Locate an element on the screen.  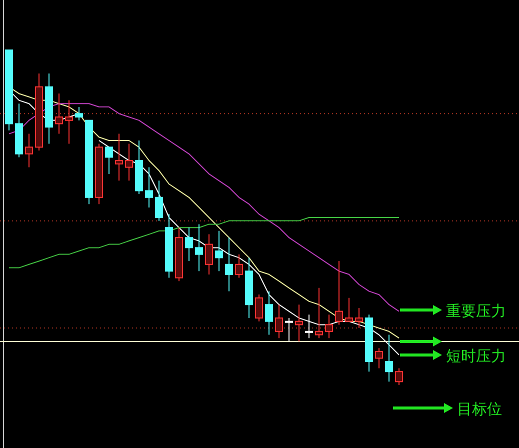
text: 短时压力 is located at coordinates (476, 356).